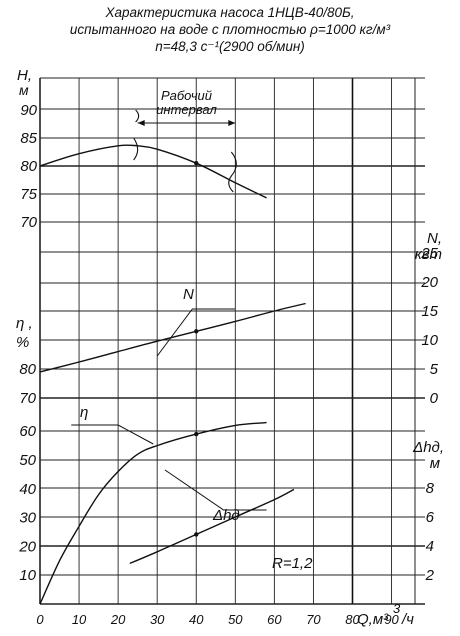 This screenshot has width=460, height=636. I want to click on h-curve, so click(153, 171).